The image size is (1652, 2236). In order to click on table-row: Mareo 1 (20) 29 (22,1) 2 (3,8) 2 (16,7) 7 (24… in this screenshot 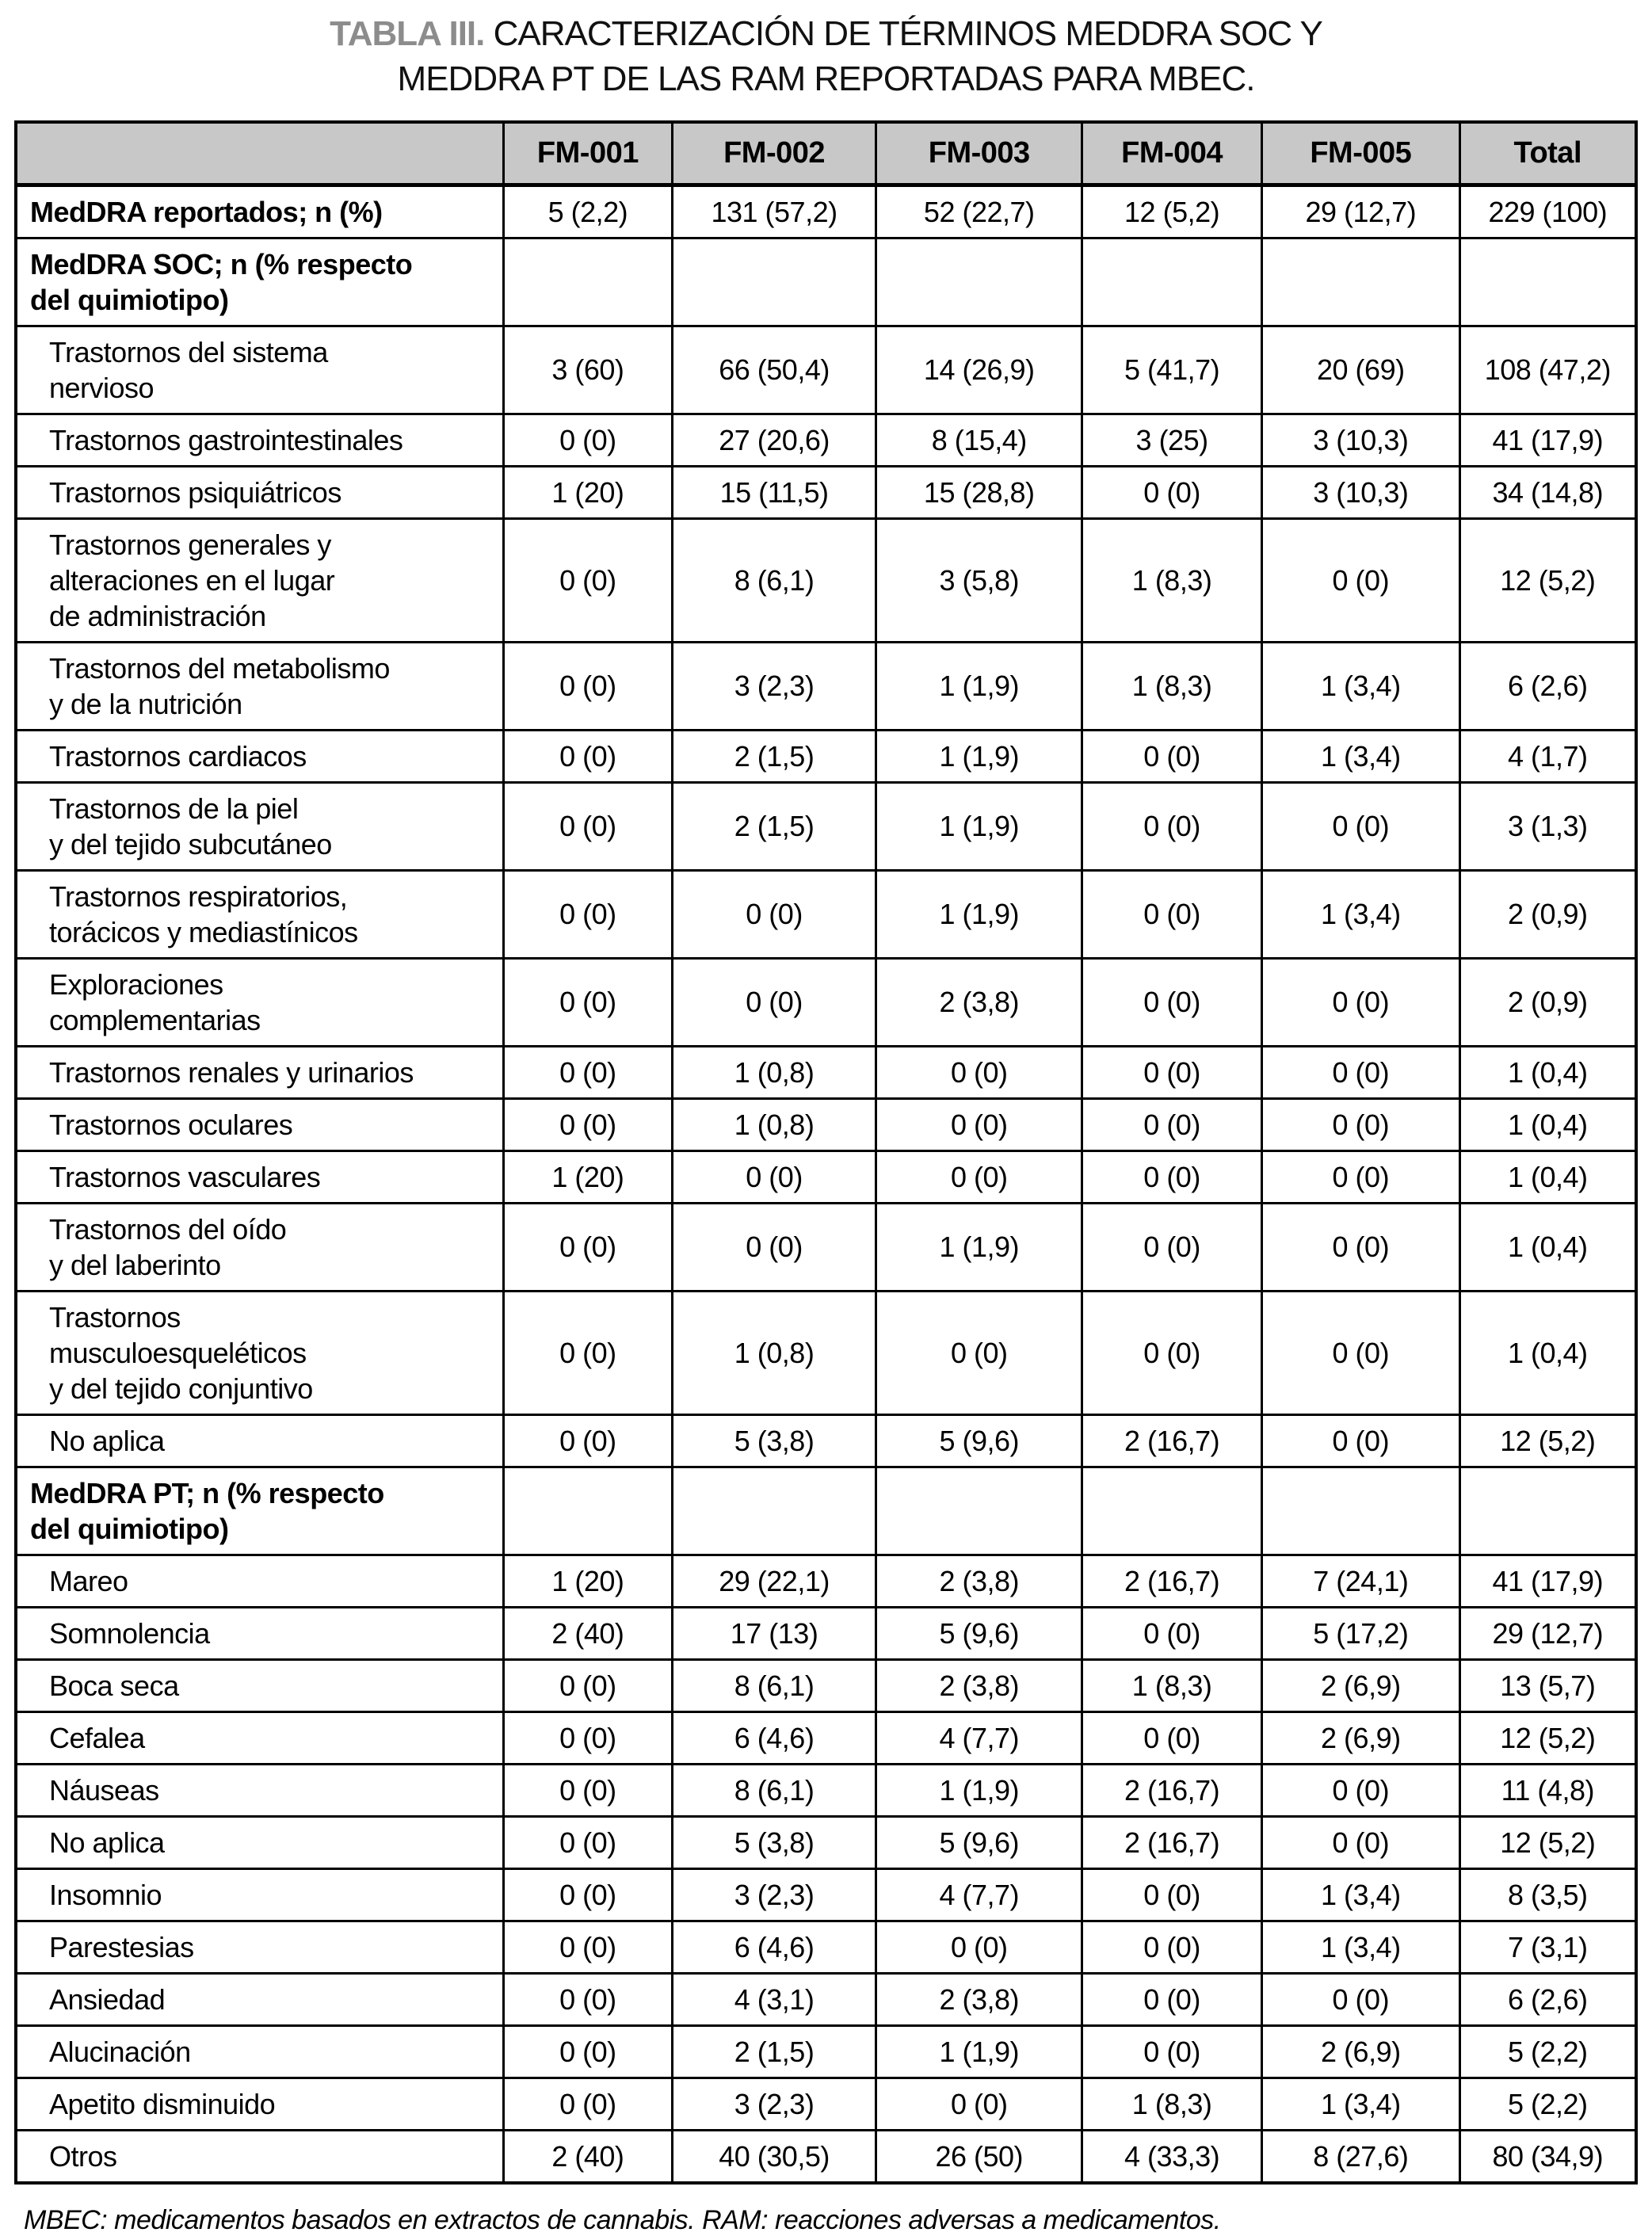, I will do `click(826, 1581)`.